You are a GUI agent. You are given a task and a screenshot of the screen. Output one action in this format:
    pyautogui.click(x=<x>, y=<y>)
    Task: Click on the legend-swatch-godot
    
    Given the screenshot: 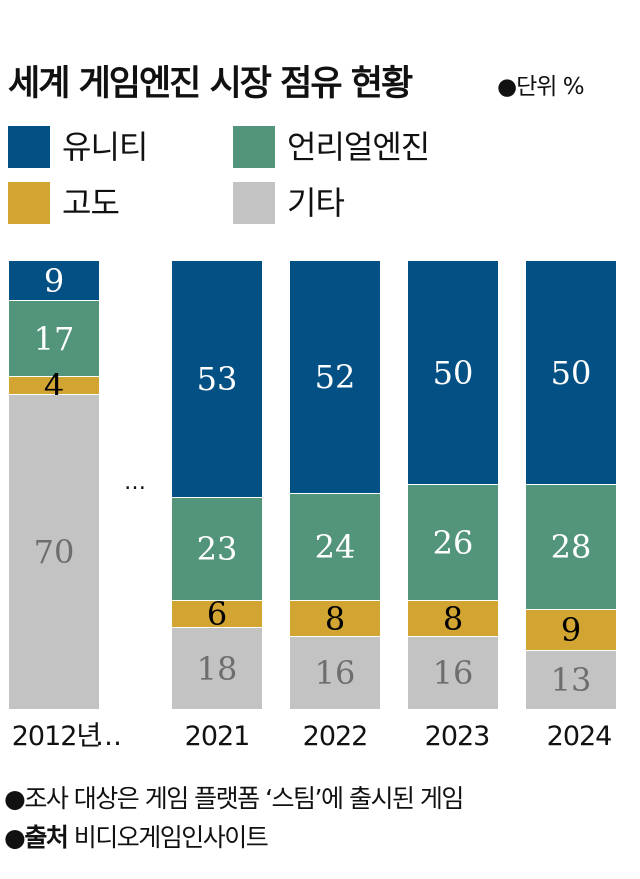 What is the action you would take?
    pyautogui.click(x=29, y=203)
    